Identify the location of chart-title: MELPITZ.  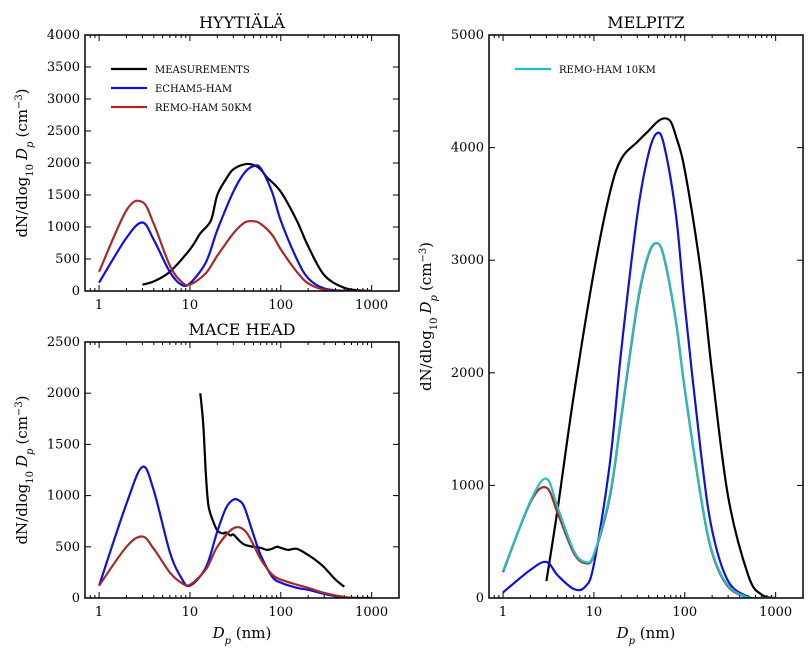
(646, 22).